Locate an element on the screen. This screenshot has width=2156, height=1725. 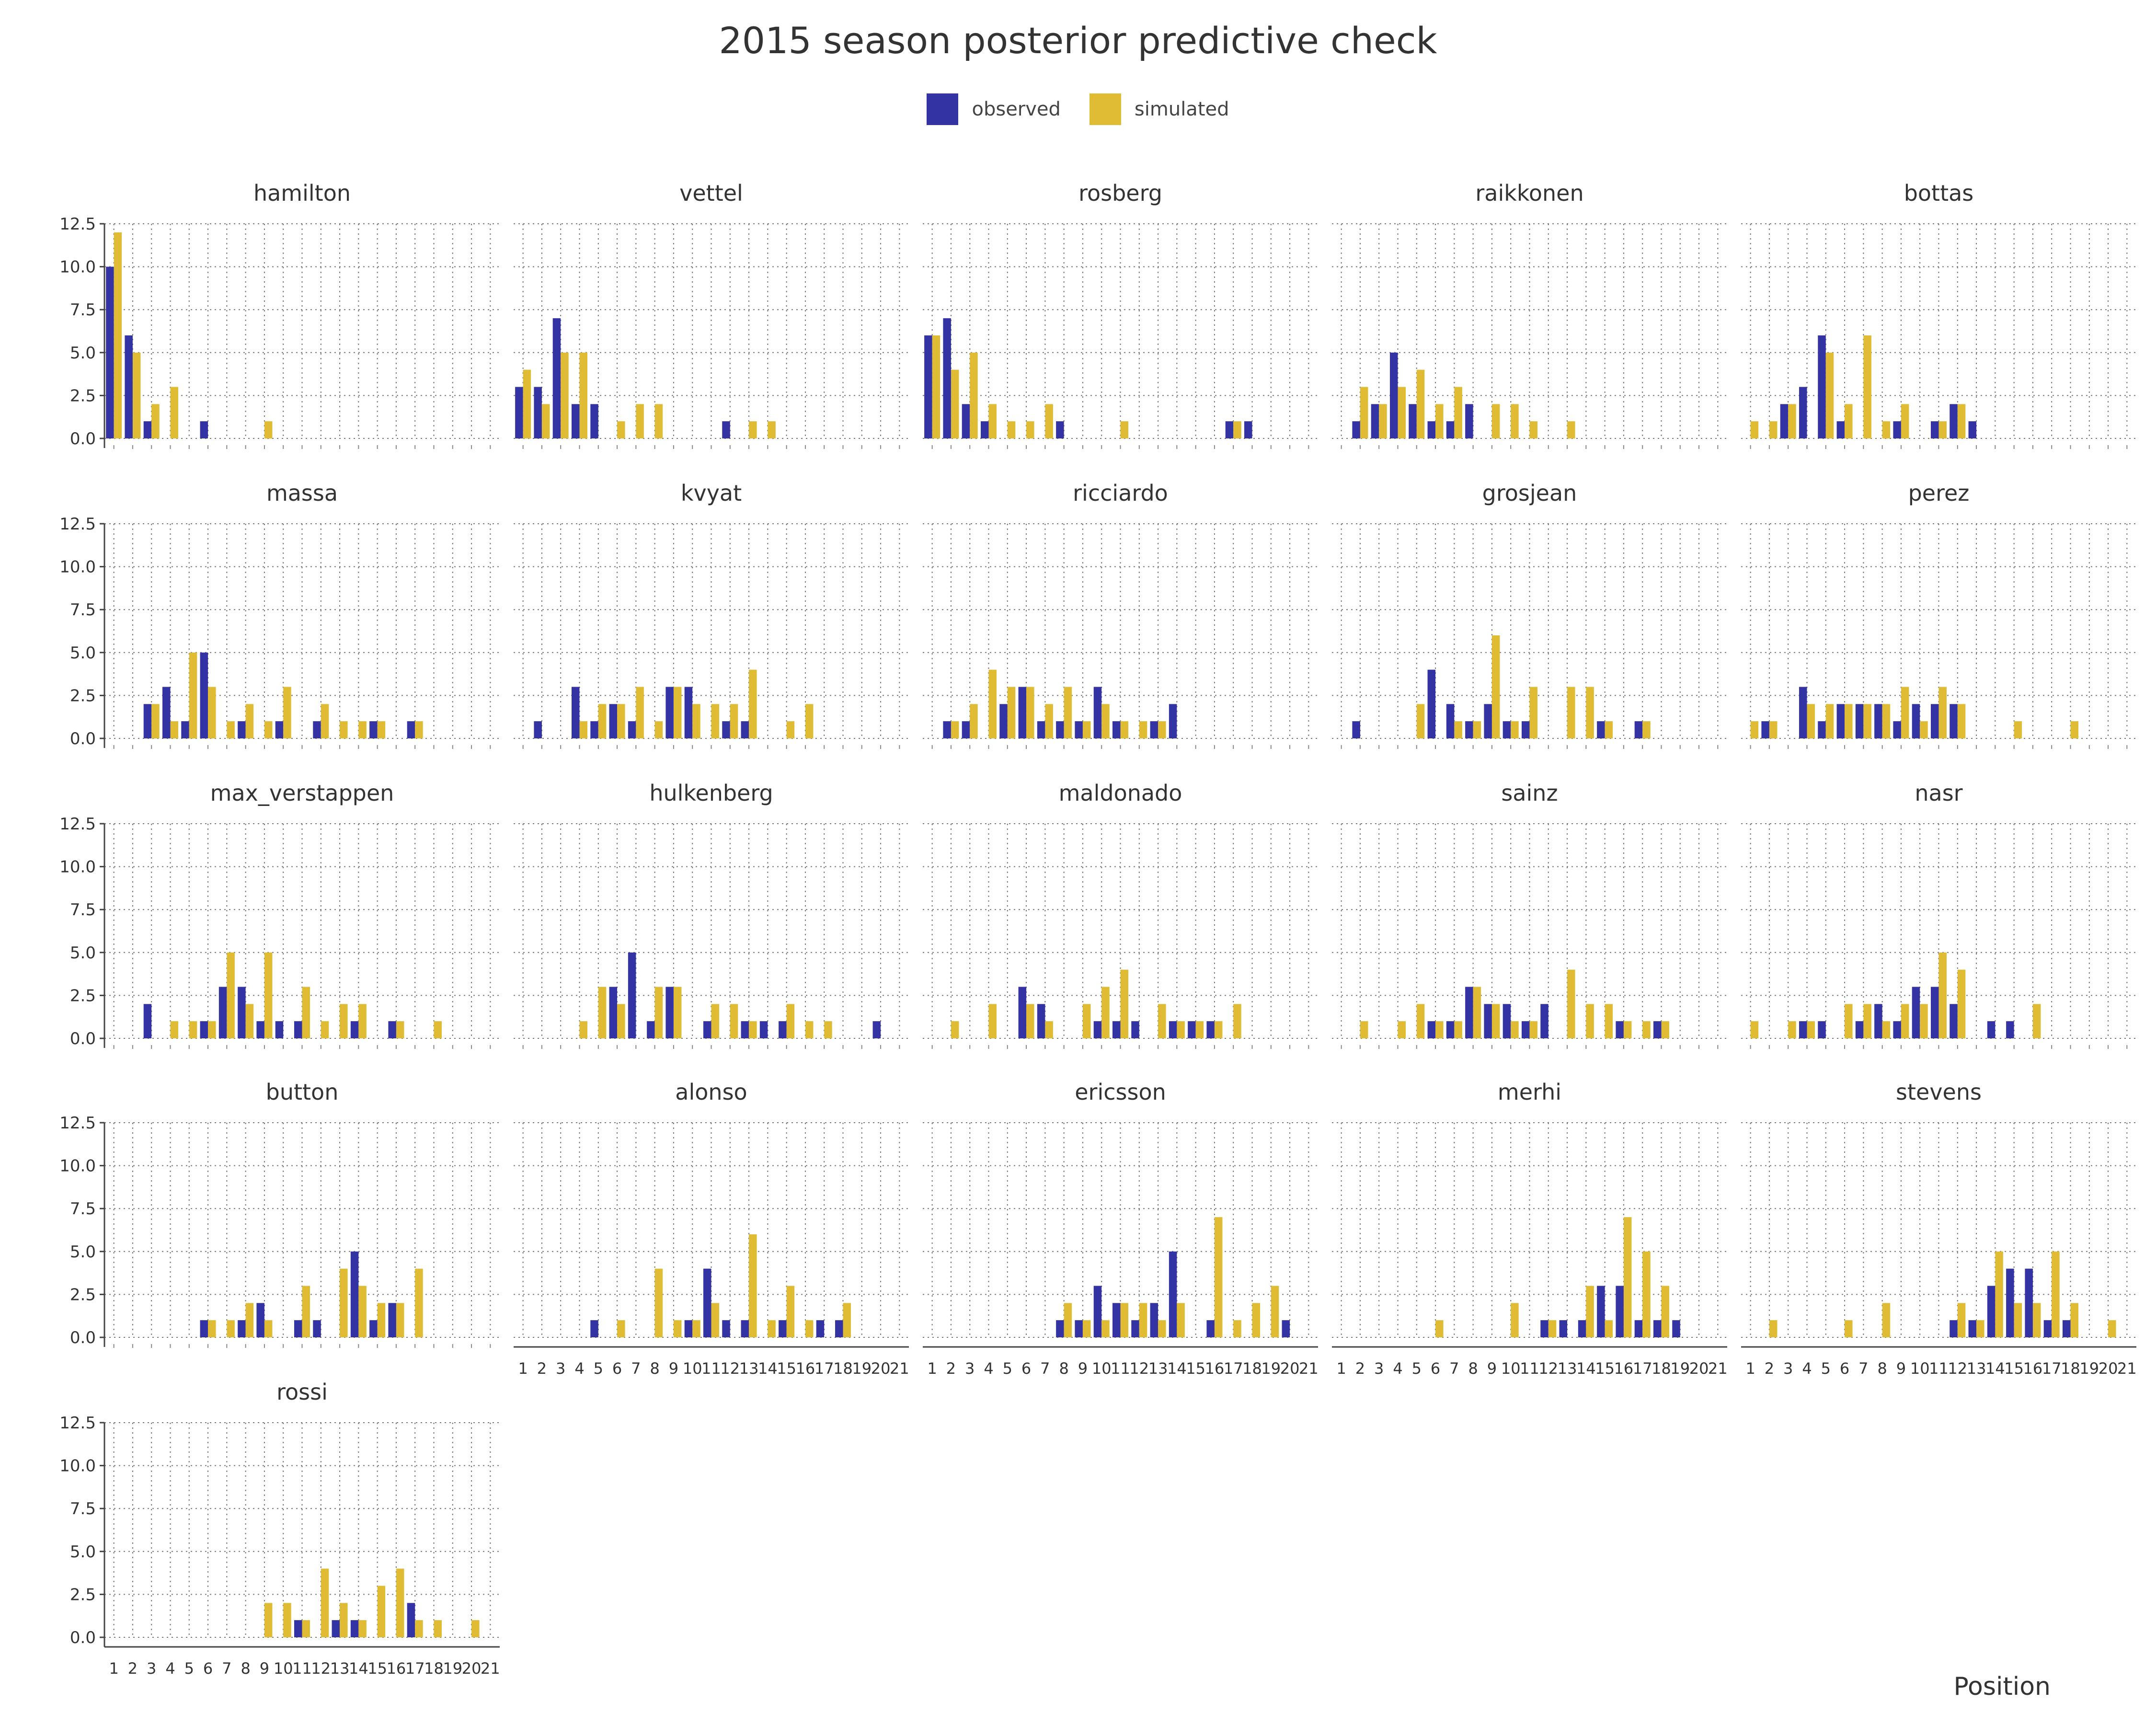
panel-title-hulkenberg: hulkenberg is located at coordinates (711, 793).